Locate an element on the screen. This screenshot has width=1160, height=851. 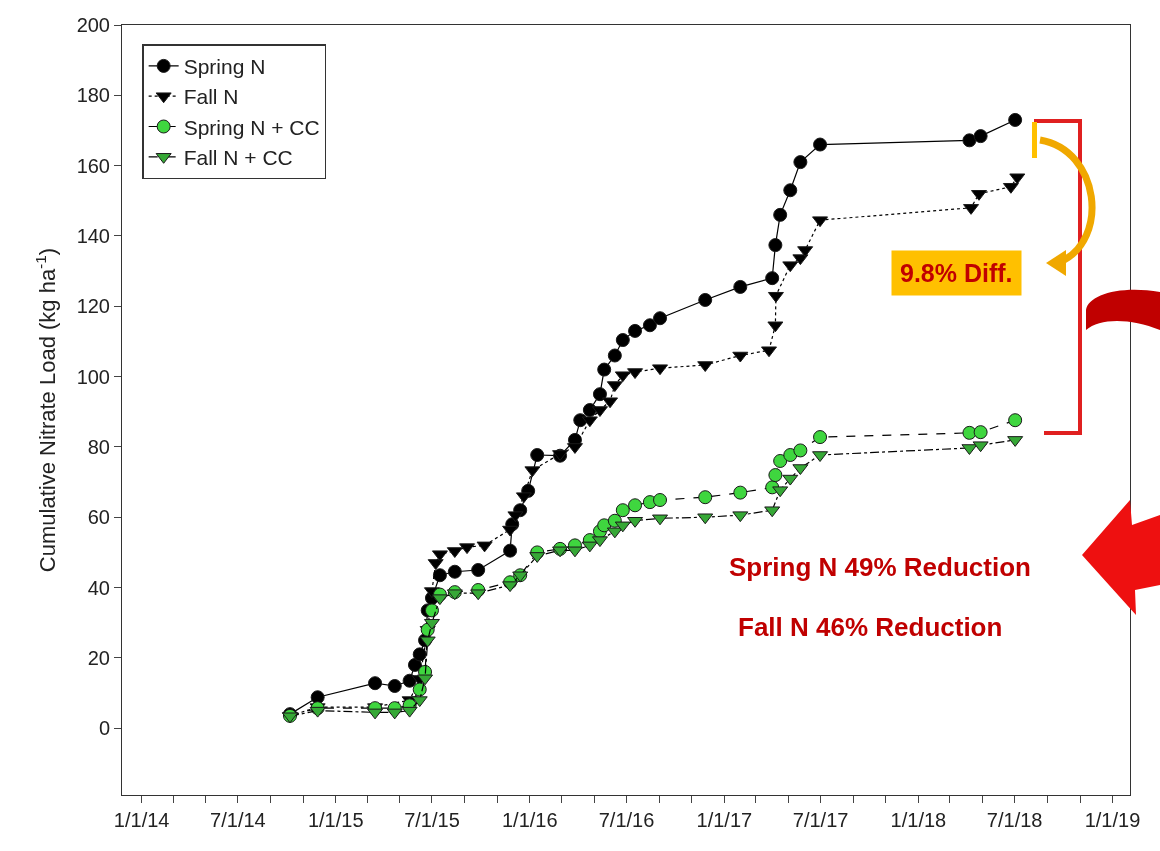
y-tick-label: 40 is located at coordinates (98, 587).